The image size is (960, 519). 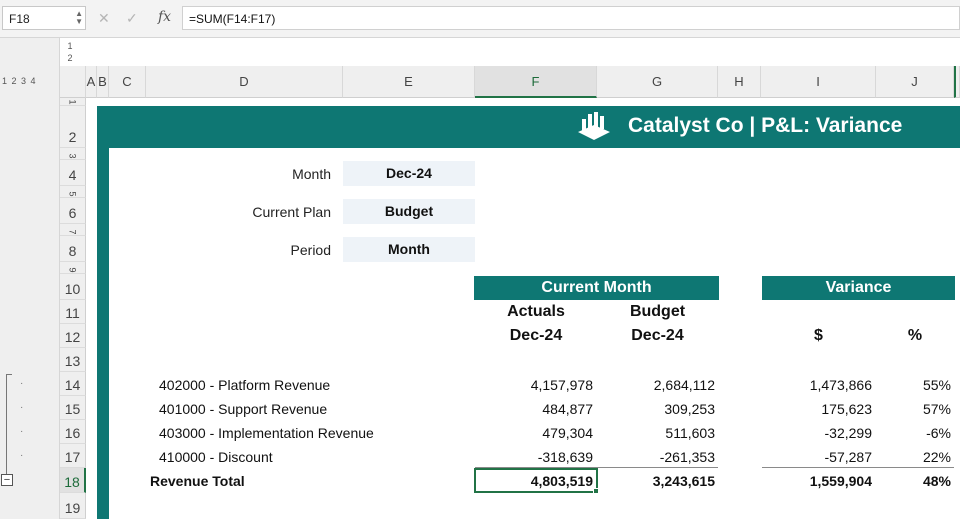 What do you see at coordinates (73, 154) in the screenshot?
I see `row-header-3: 3` at bounding box center [73, 154].